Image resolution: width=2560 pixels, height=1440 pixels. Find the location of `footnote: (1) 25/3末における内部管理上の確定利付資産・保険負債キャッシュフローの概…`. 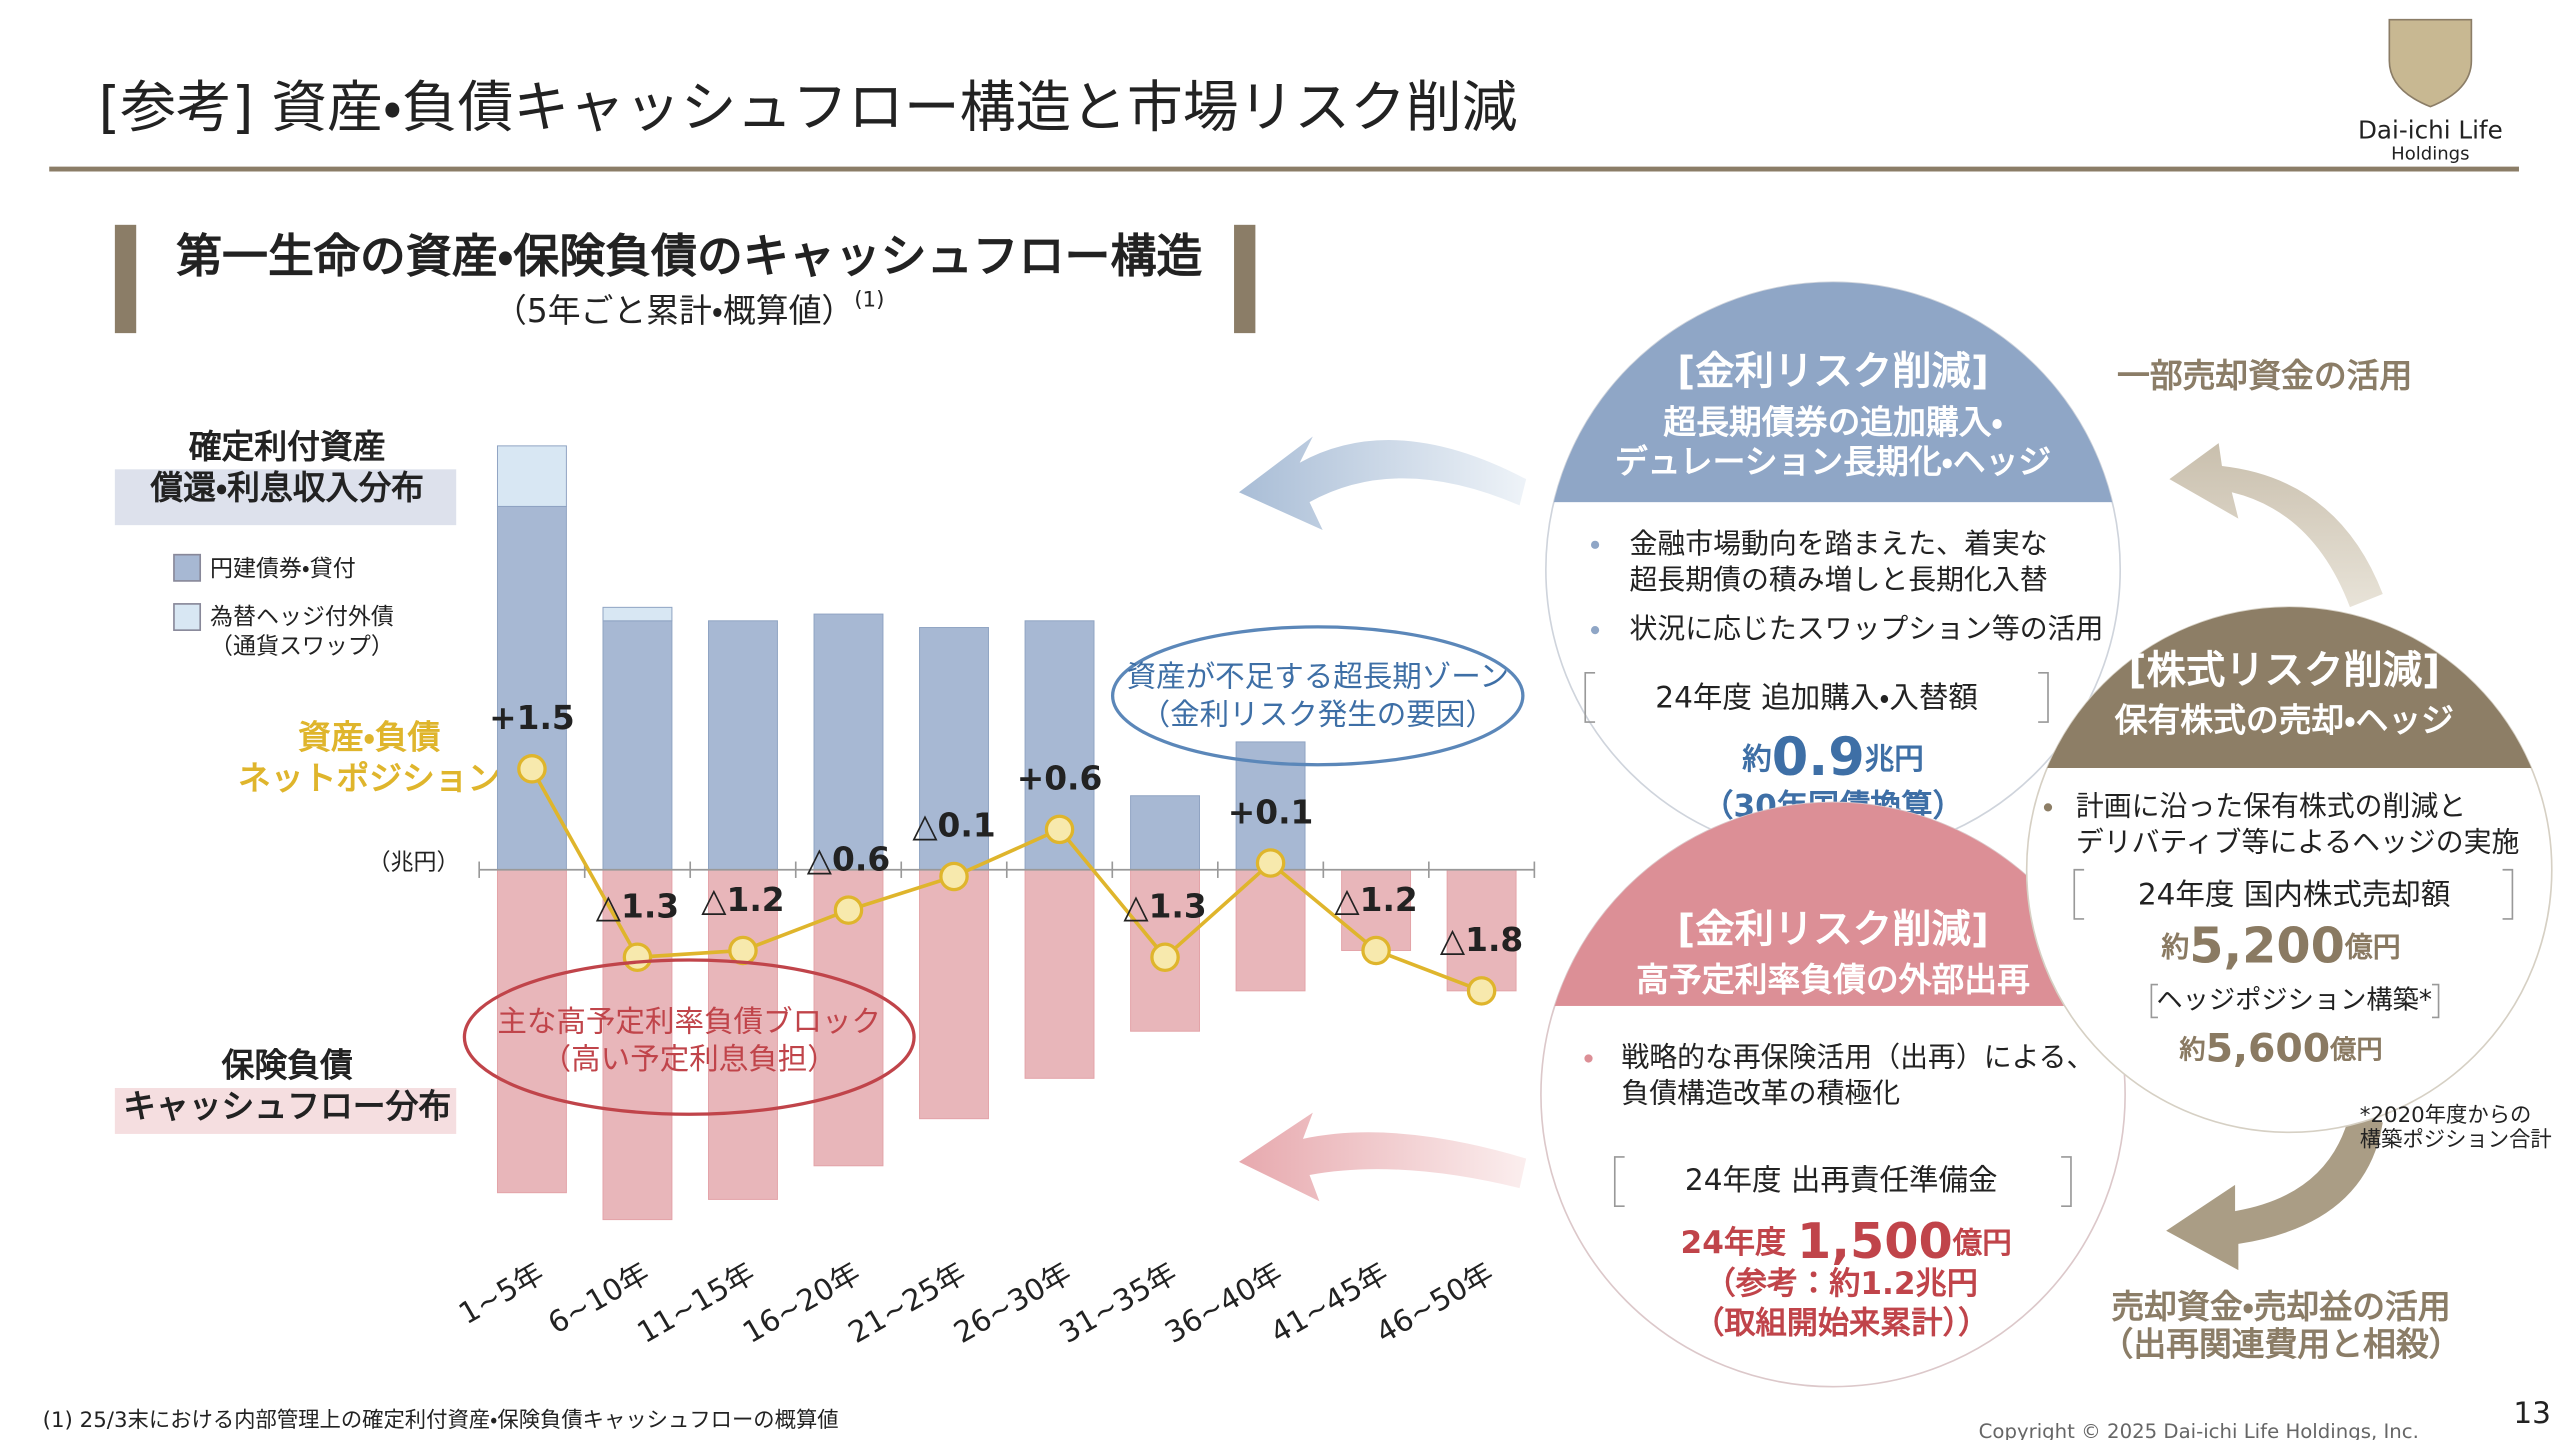

footnote: (1) 25/3末における内部管理上の確定利付資産・保険負債キャッシュフローの概… is located at coordinates (441, 1420).